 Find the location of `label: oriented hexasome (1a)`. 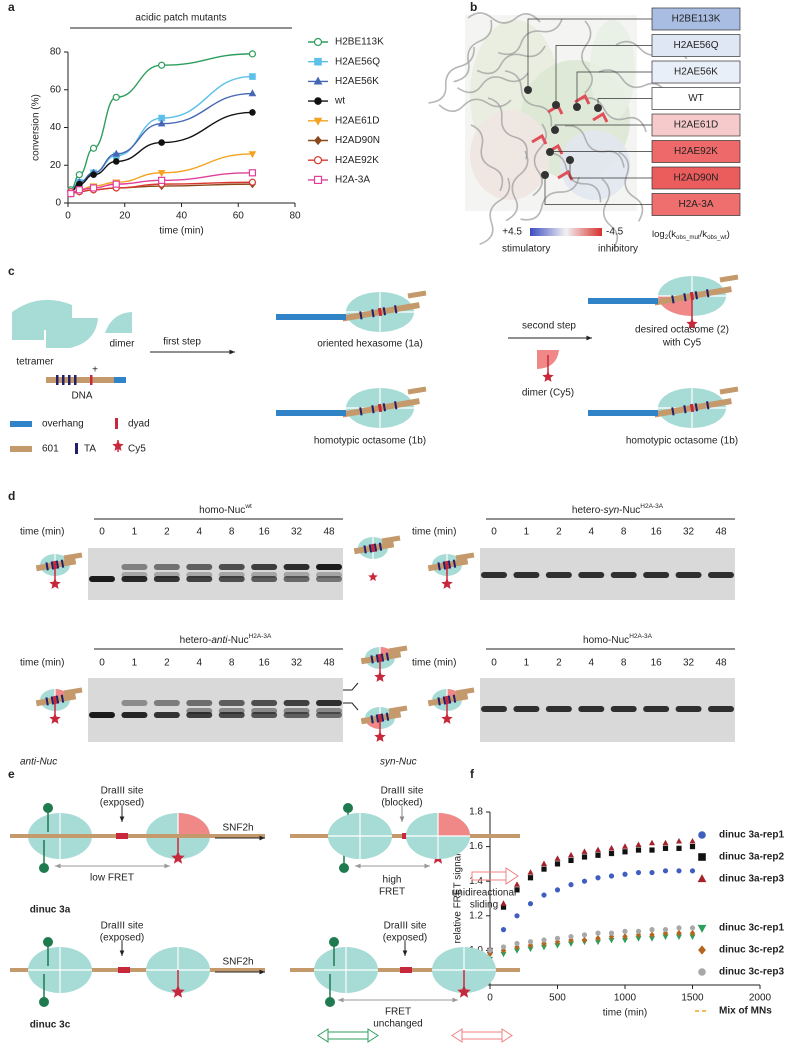

label: oriented hexasome (1a) is located at coordinates (370, 344).